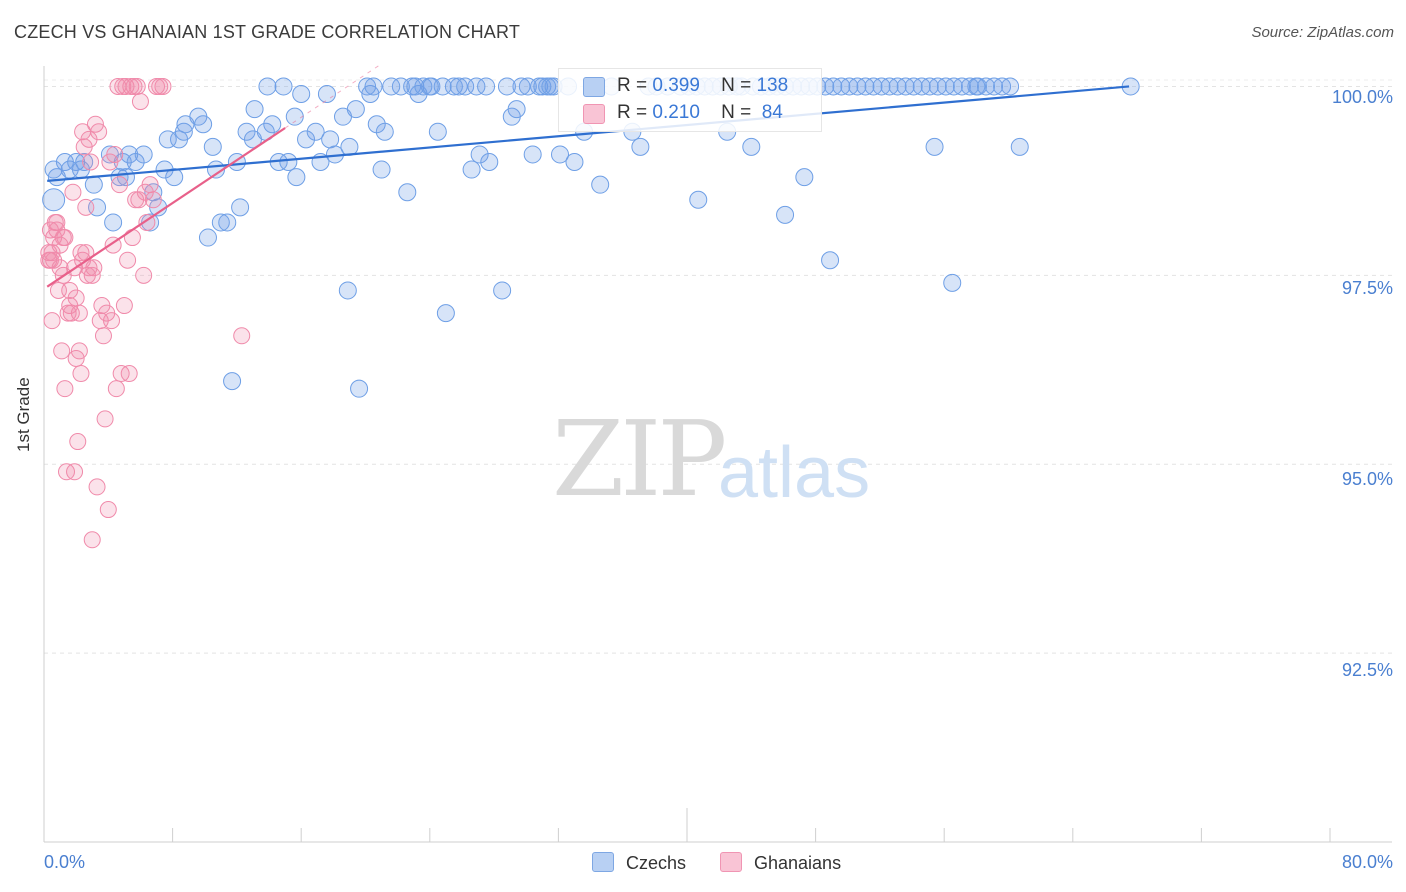  I want to click on y-axis-label: 1st Grade, so click(23, 414).